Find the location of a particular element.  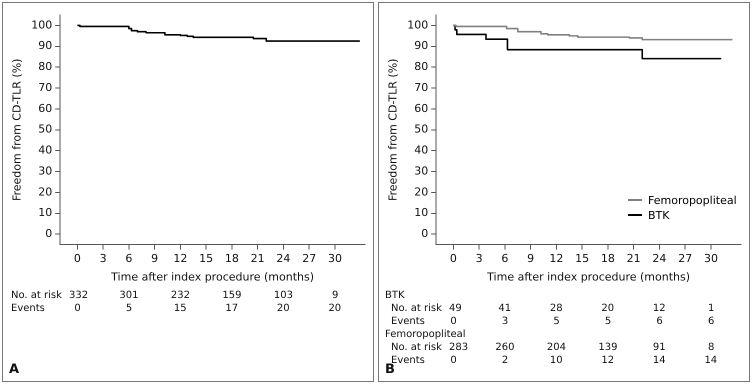

text: Femoropopliteal is located at coordinates (425, 334).